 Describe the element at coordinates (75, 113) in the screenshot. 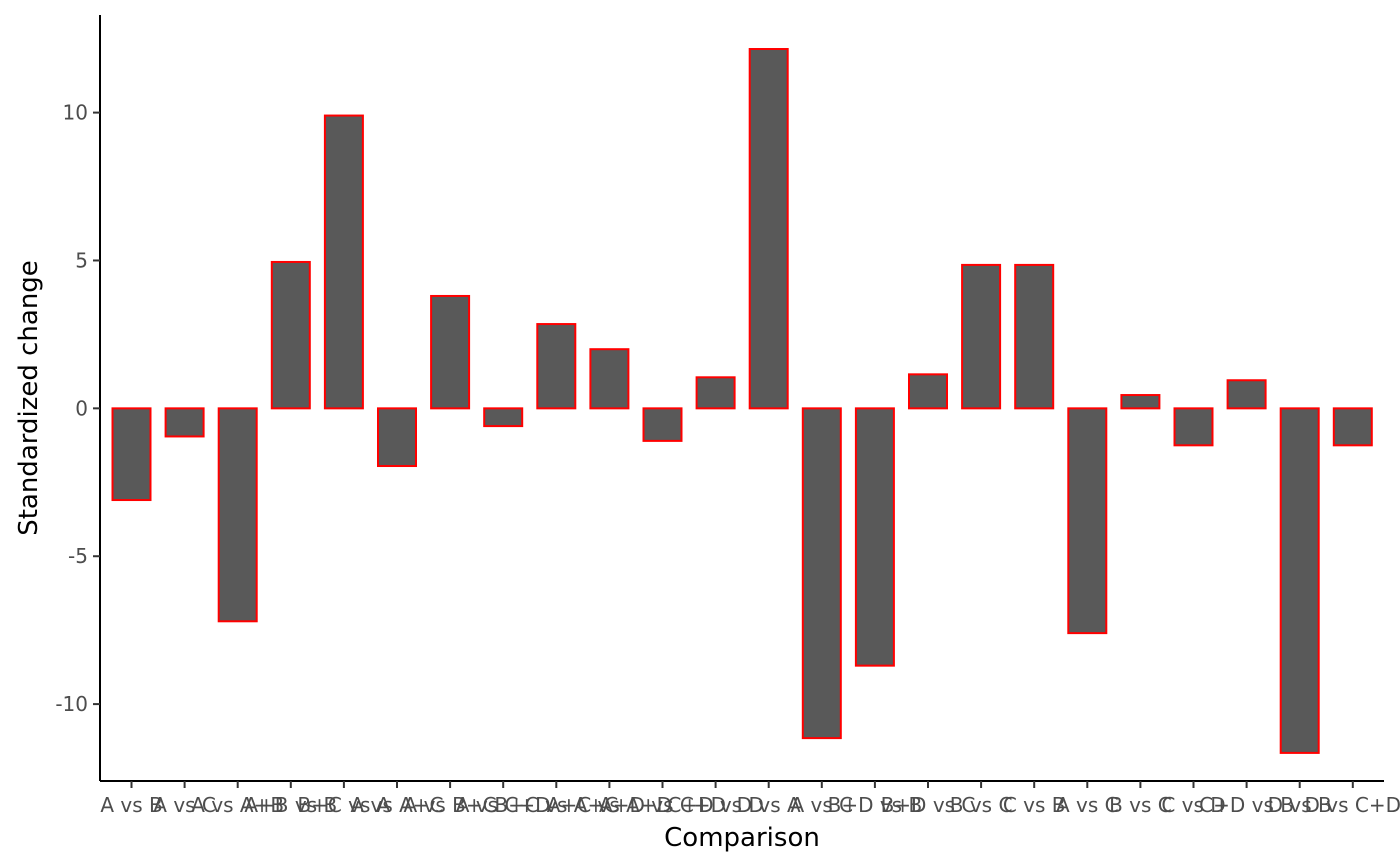

I see `y-tick-label: 10` at that location.